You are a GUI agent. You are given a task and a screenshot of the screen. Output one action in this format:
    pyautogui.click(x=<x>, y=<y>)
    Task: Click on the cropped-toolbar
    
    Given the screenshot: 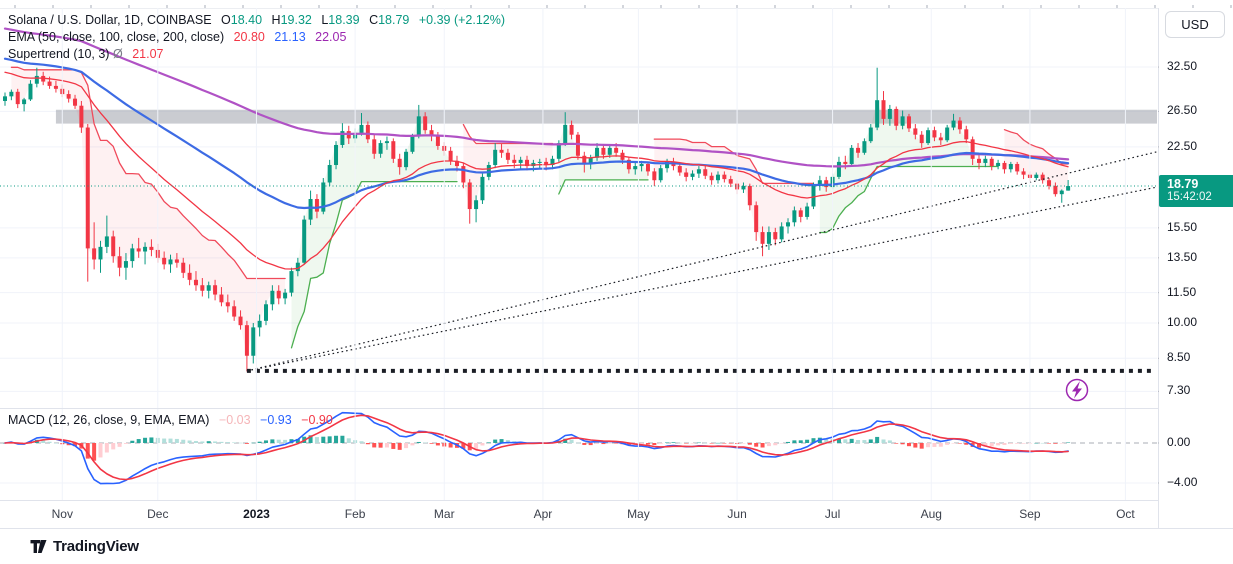 What is the action you would take?
    pyautogui.click(x=616, y=4)
    